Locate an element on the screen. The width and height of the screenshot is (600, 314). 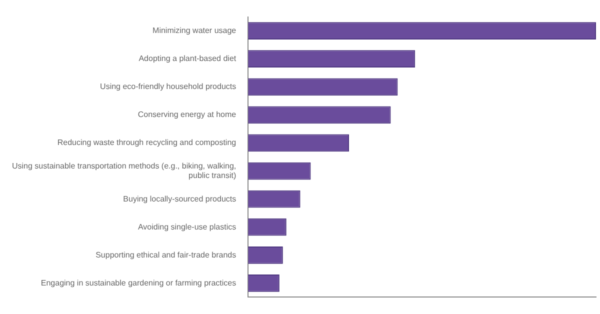
y-tick-label: Avoiding single-use plastics is located at coordinates (187, 227).